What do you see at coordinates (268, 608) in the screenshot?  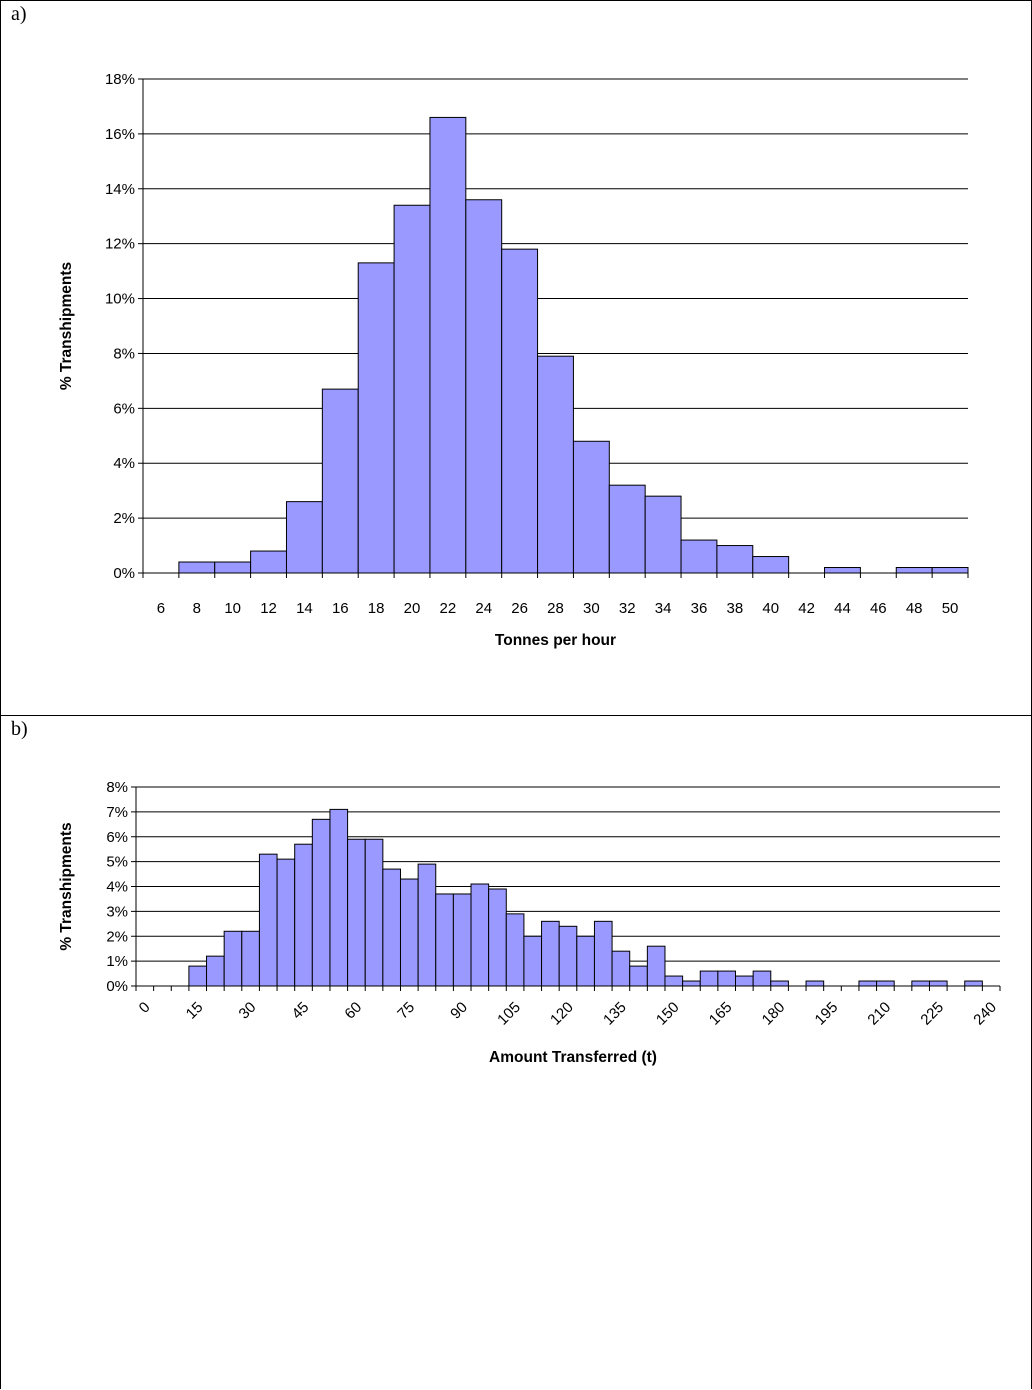 I see `x-tick-label: 12` at bounding box center [268, 608].